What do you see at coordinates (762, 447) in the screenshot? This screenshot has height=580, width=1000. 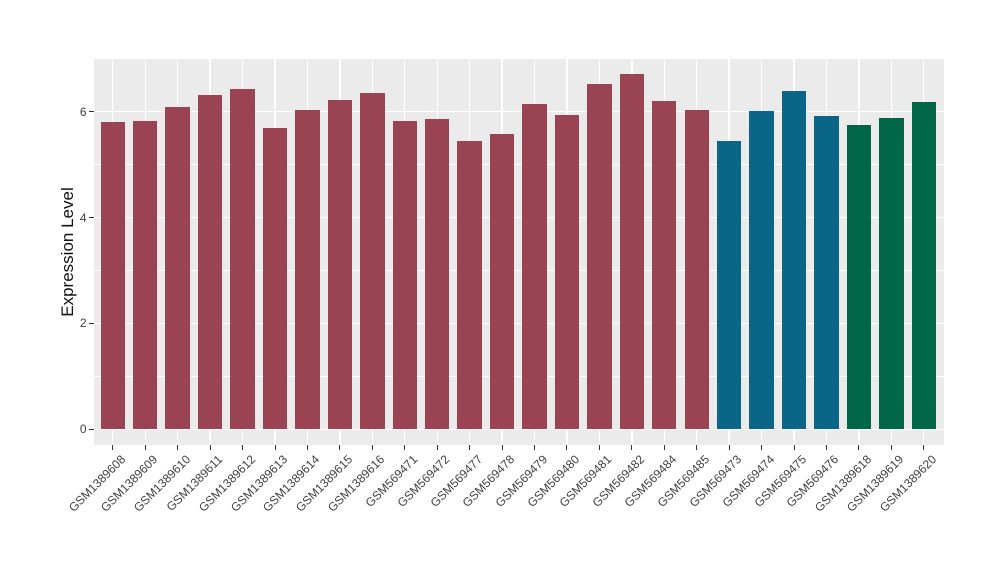 I see `x-tick-GSM569474` at bounding box center [762, 447].